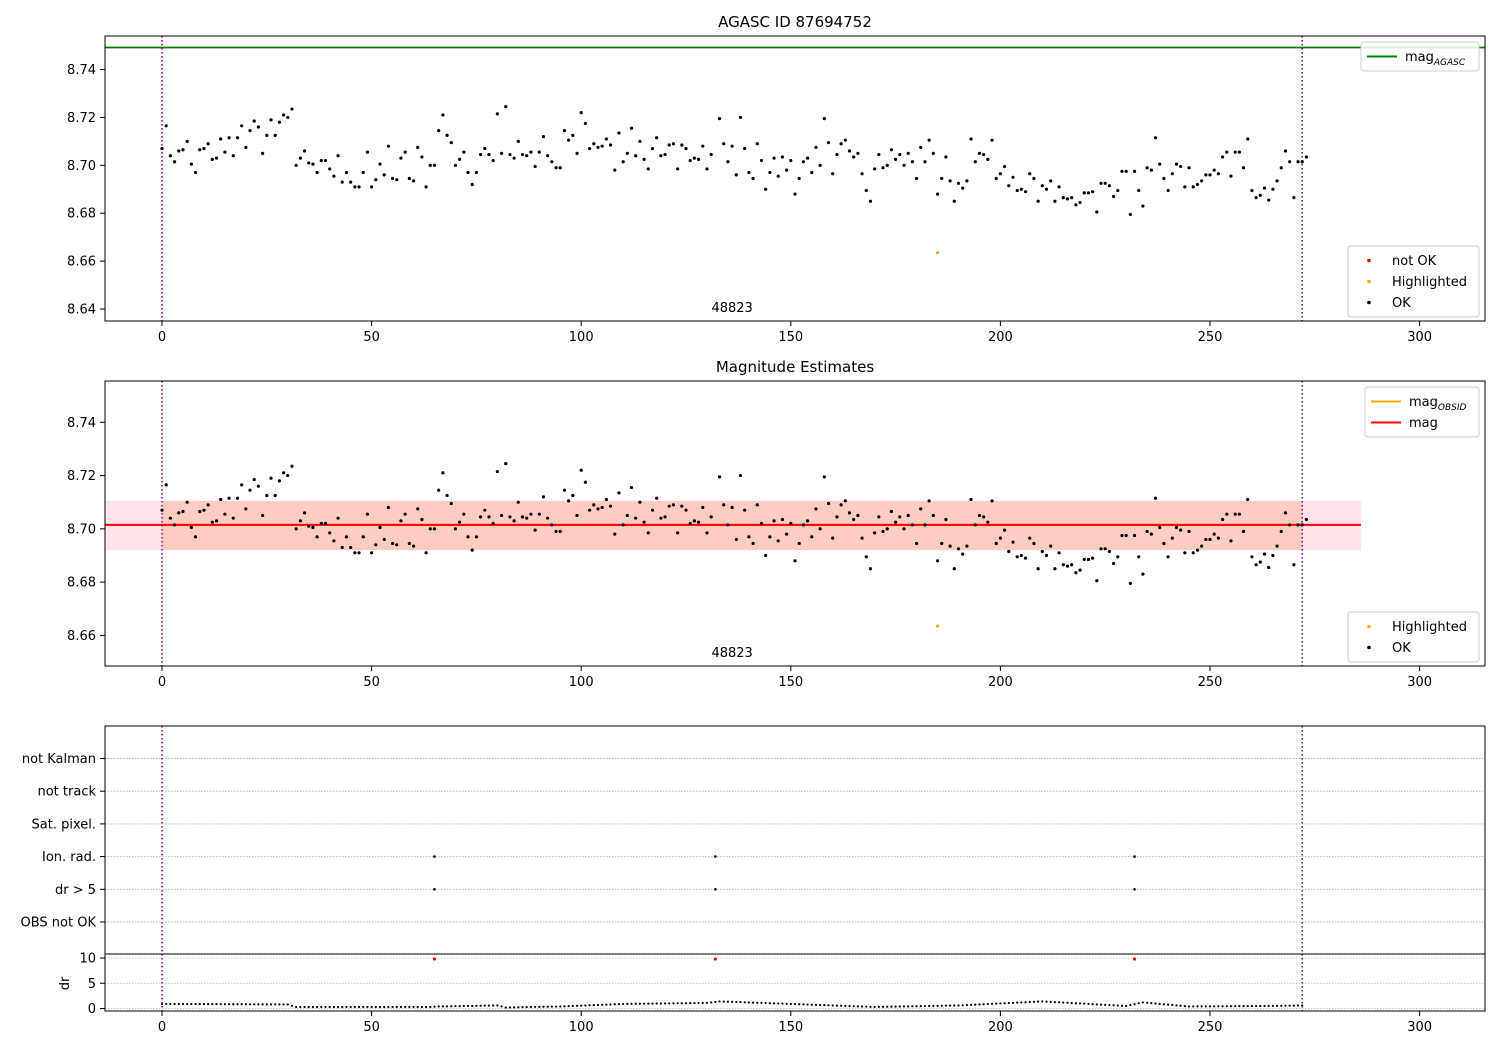 The image size is (1500, 1050). Describe the element at coordinates (69, 857) in the screenshot. I see `flag-label: Ion. rad.` at that location.